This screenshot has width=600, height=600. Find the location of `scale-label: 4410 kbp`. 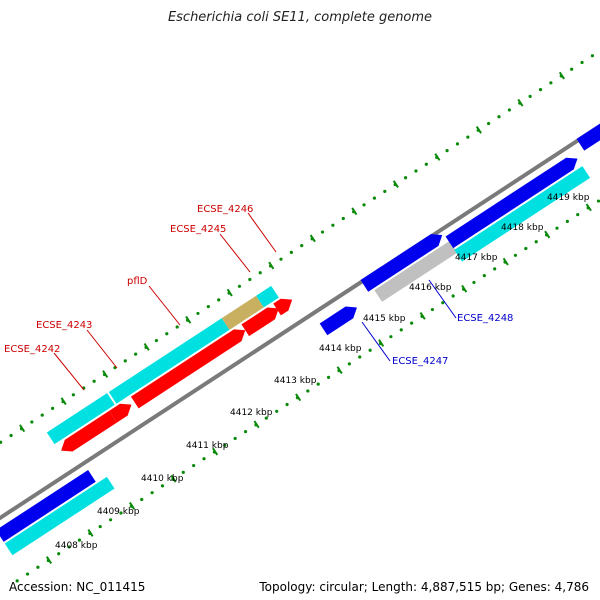

scale-label: 4410 kbp is located at coordinates (162, 479).